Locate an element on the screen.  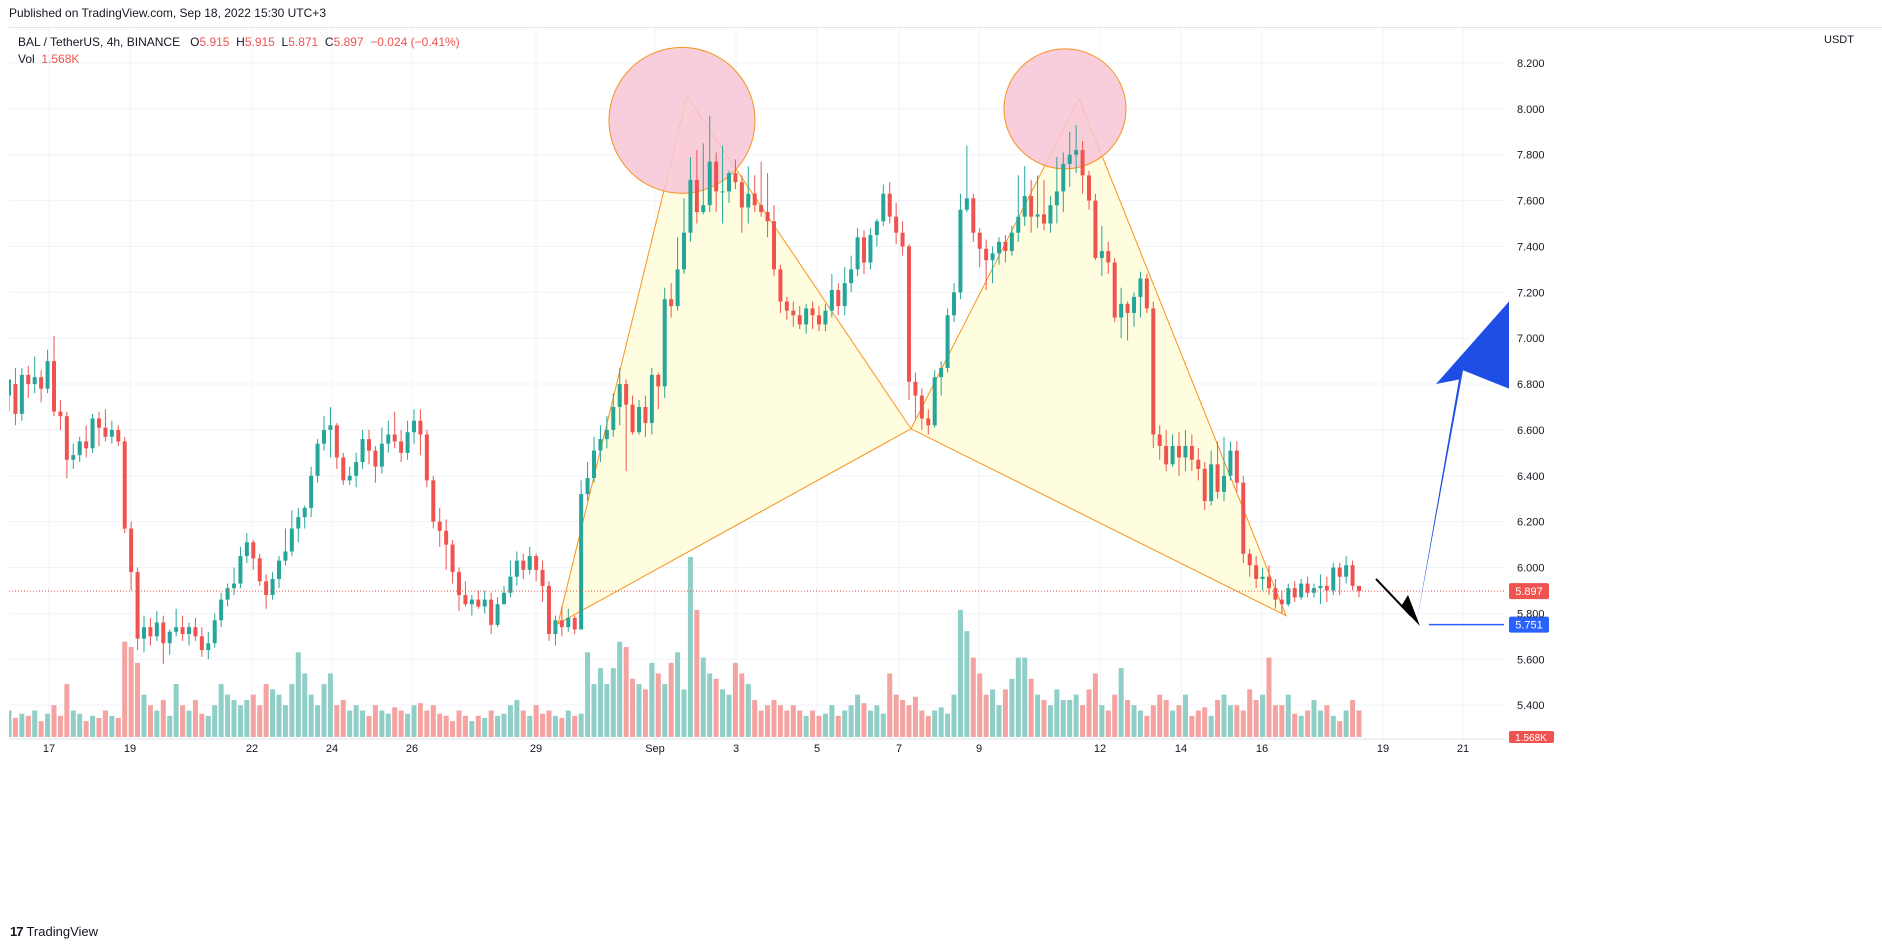
time-tick-label: 24 is located at coordinates (332, 749).